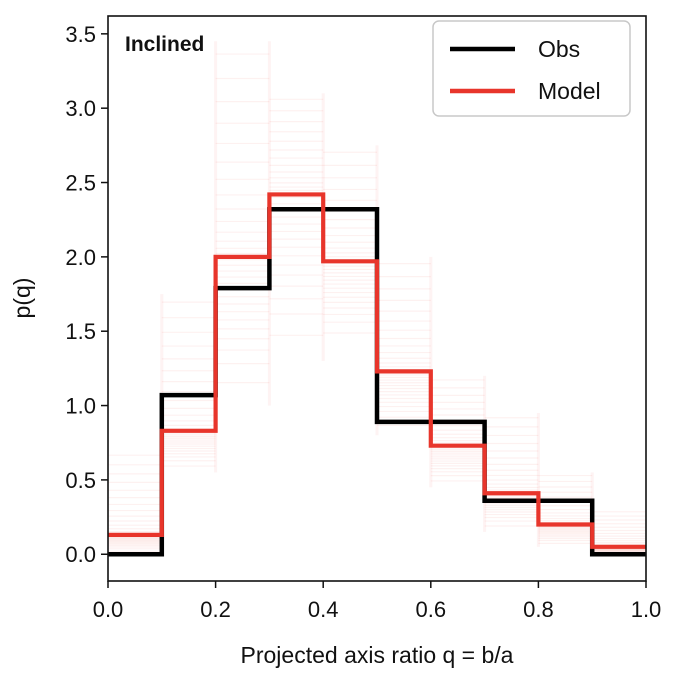 The height and width of the screenshot is (676, 680). I want to click on legend-label-model: Model, so click(569, 91).